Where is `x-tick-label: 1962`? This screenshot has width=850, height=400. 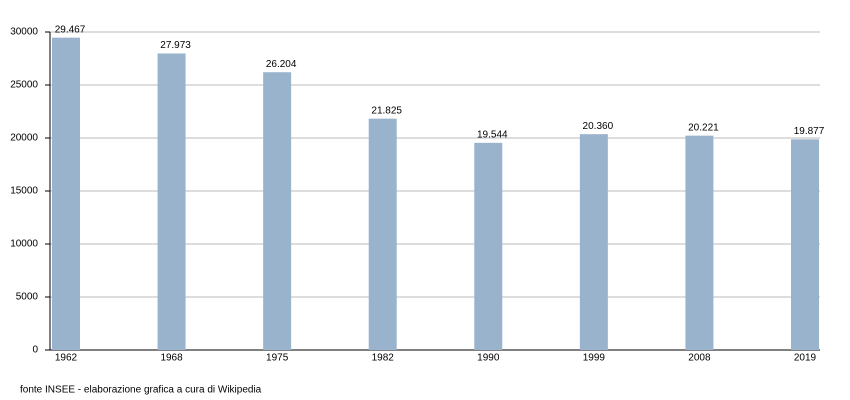
x-tick-label: 1962 is located at coordinates (66, 358).